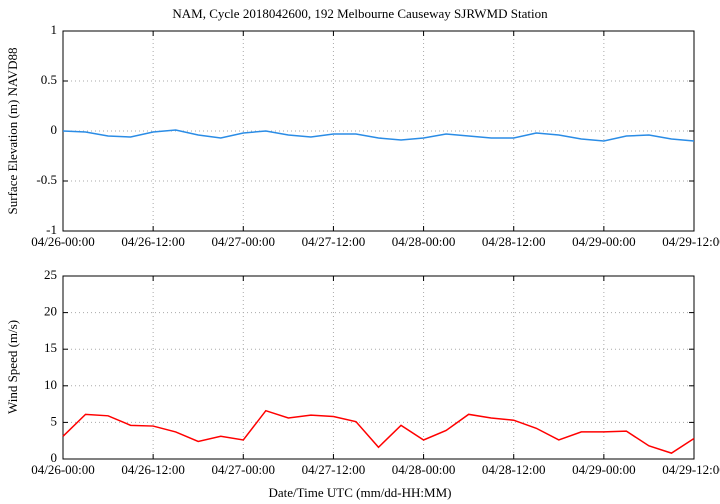  Describe the element at coordinates (12, 131) in the screenshot. I see `y-axis-label: Surface Elevation (m) NAVD88` at that location.